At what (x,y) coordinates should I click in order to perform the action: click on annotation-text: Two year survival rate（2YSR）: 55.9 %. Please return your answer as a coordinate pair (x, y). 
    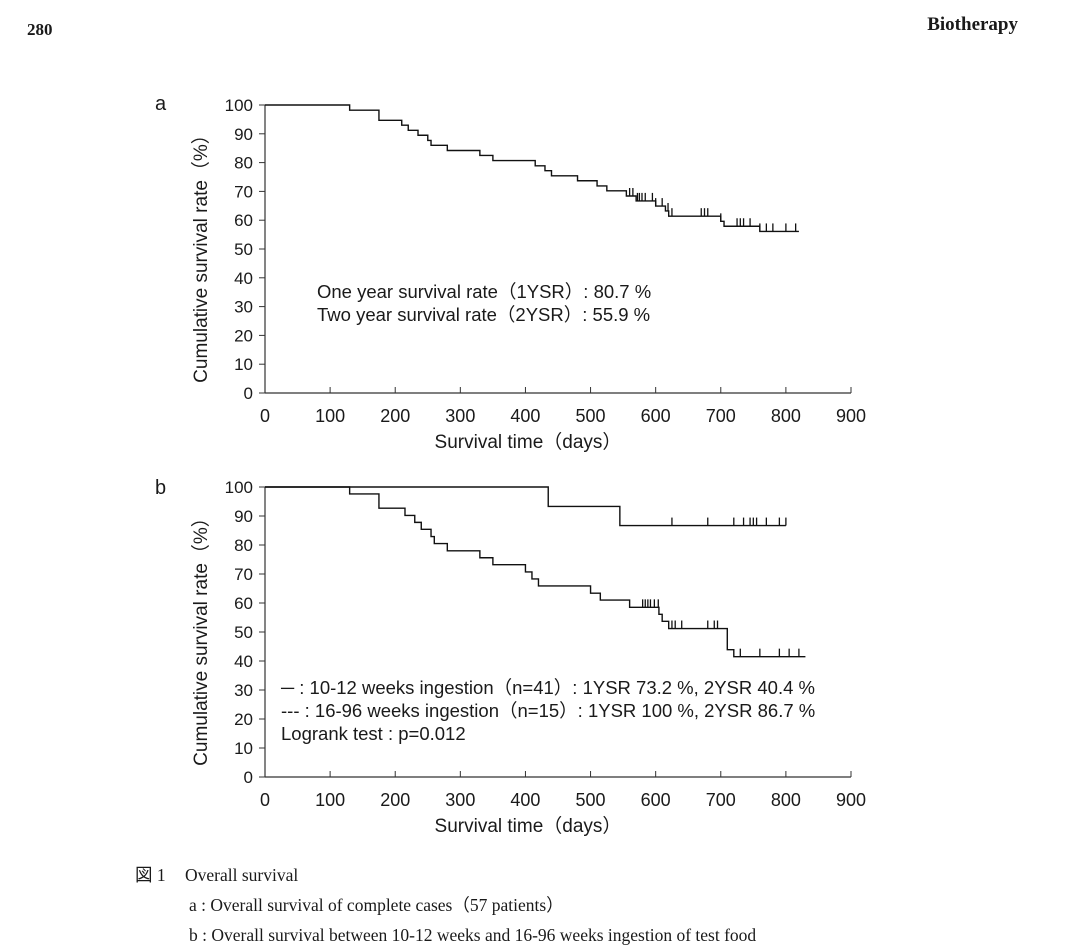
    Looking at the image, I should click on (483, 314).